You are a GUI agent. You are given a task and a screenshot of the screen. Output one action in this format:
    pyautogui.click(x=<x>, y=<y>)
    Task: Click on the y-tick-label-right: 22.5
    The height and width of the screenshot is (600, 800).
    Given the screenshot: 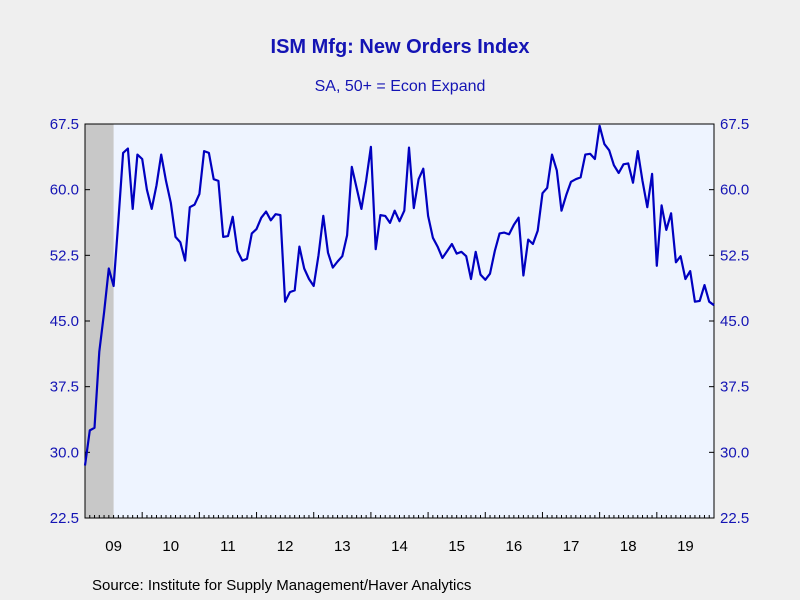 What is the action you would take?
    pyautogui.click(x=734, y=518)
    